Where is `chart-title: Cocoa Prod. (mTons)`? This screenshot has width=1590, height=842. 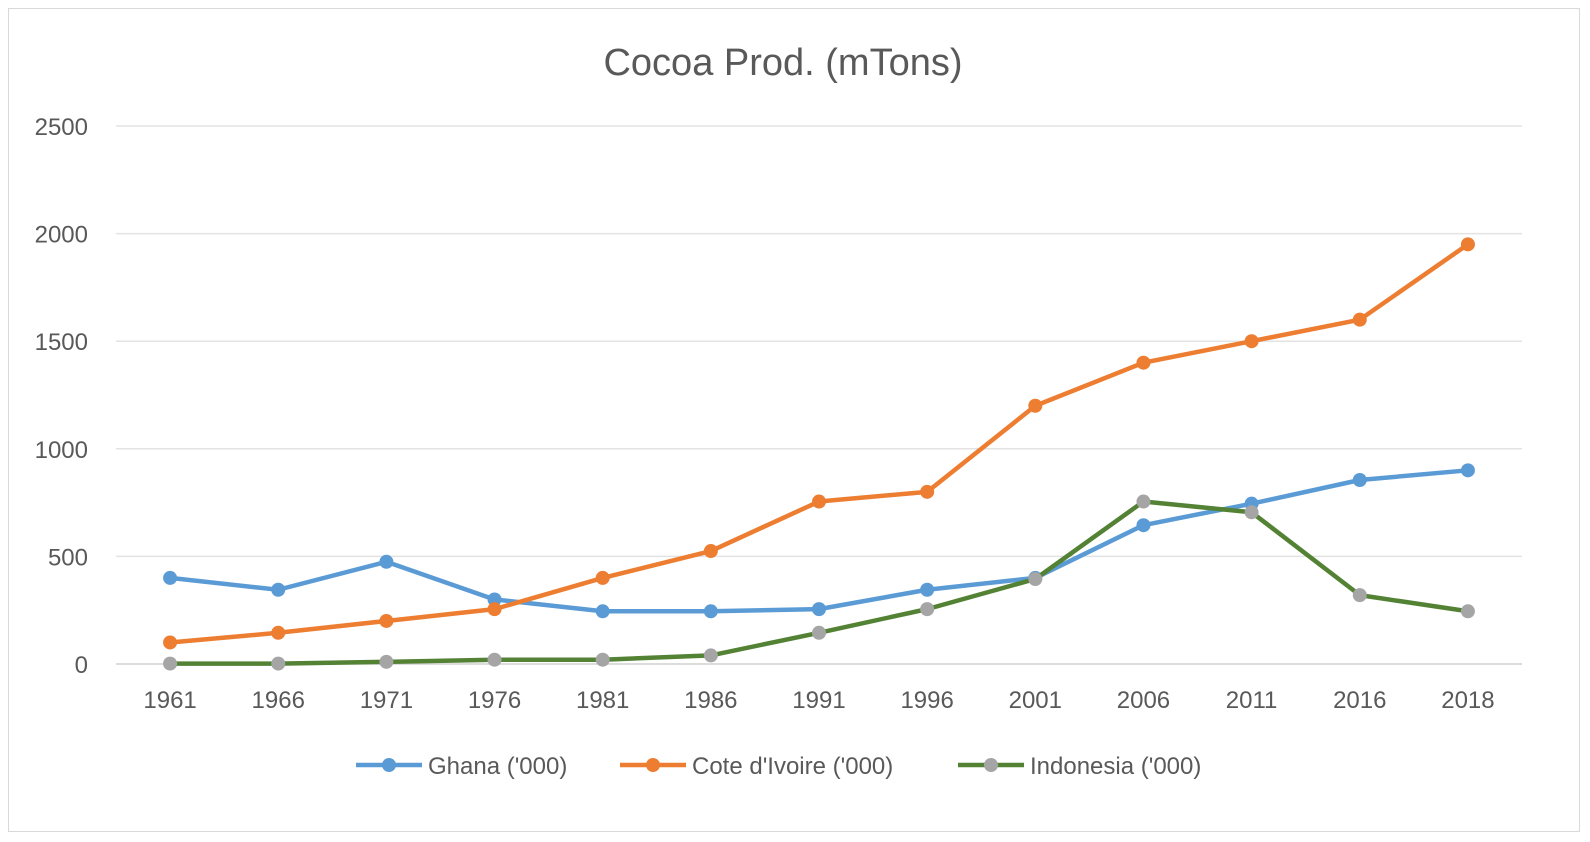
chart-title: Cocoa Prod. (mTons) is located at coordinates (782, 63).